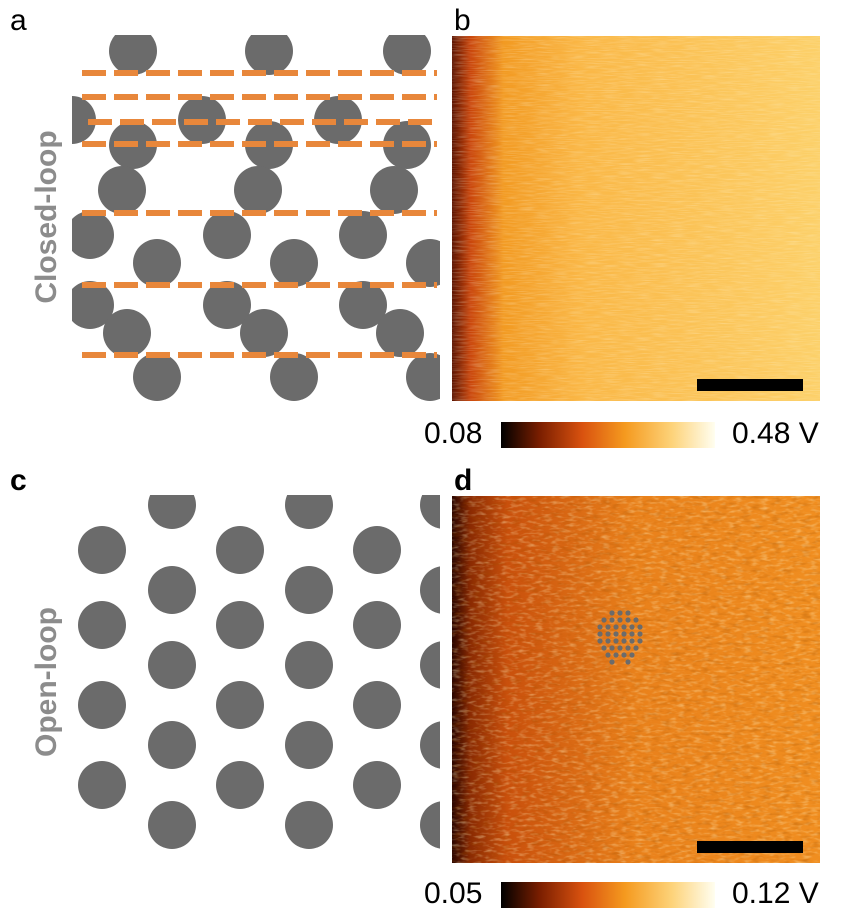  I want to click on colorbar-top-min-label: 0.08, so click(453, 433).